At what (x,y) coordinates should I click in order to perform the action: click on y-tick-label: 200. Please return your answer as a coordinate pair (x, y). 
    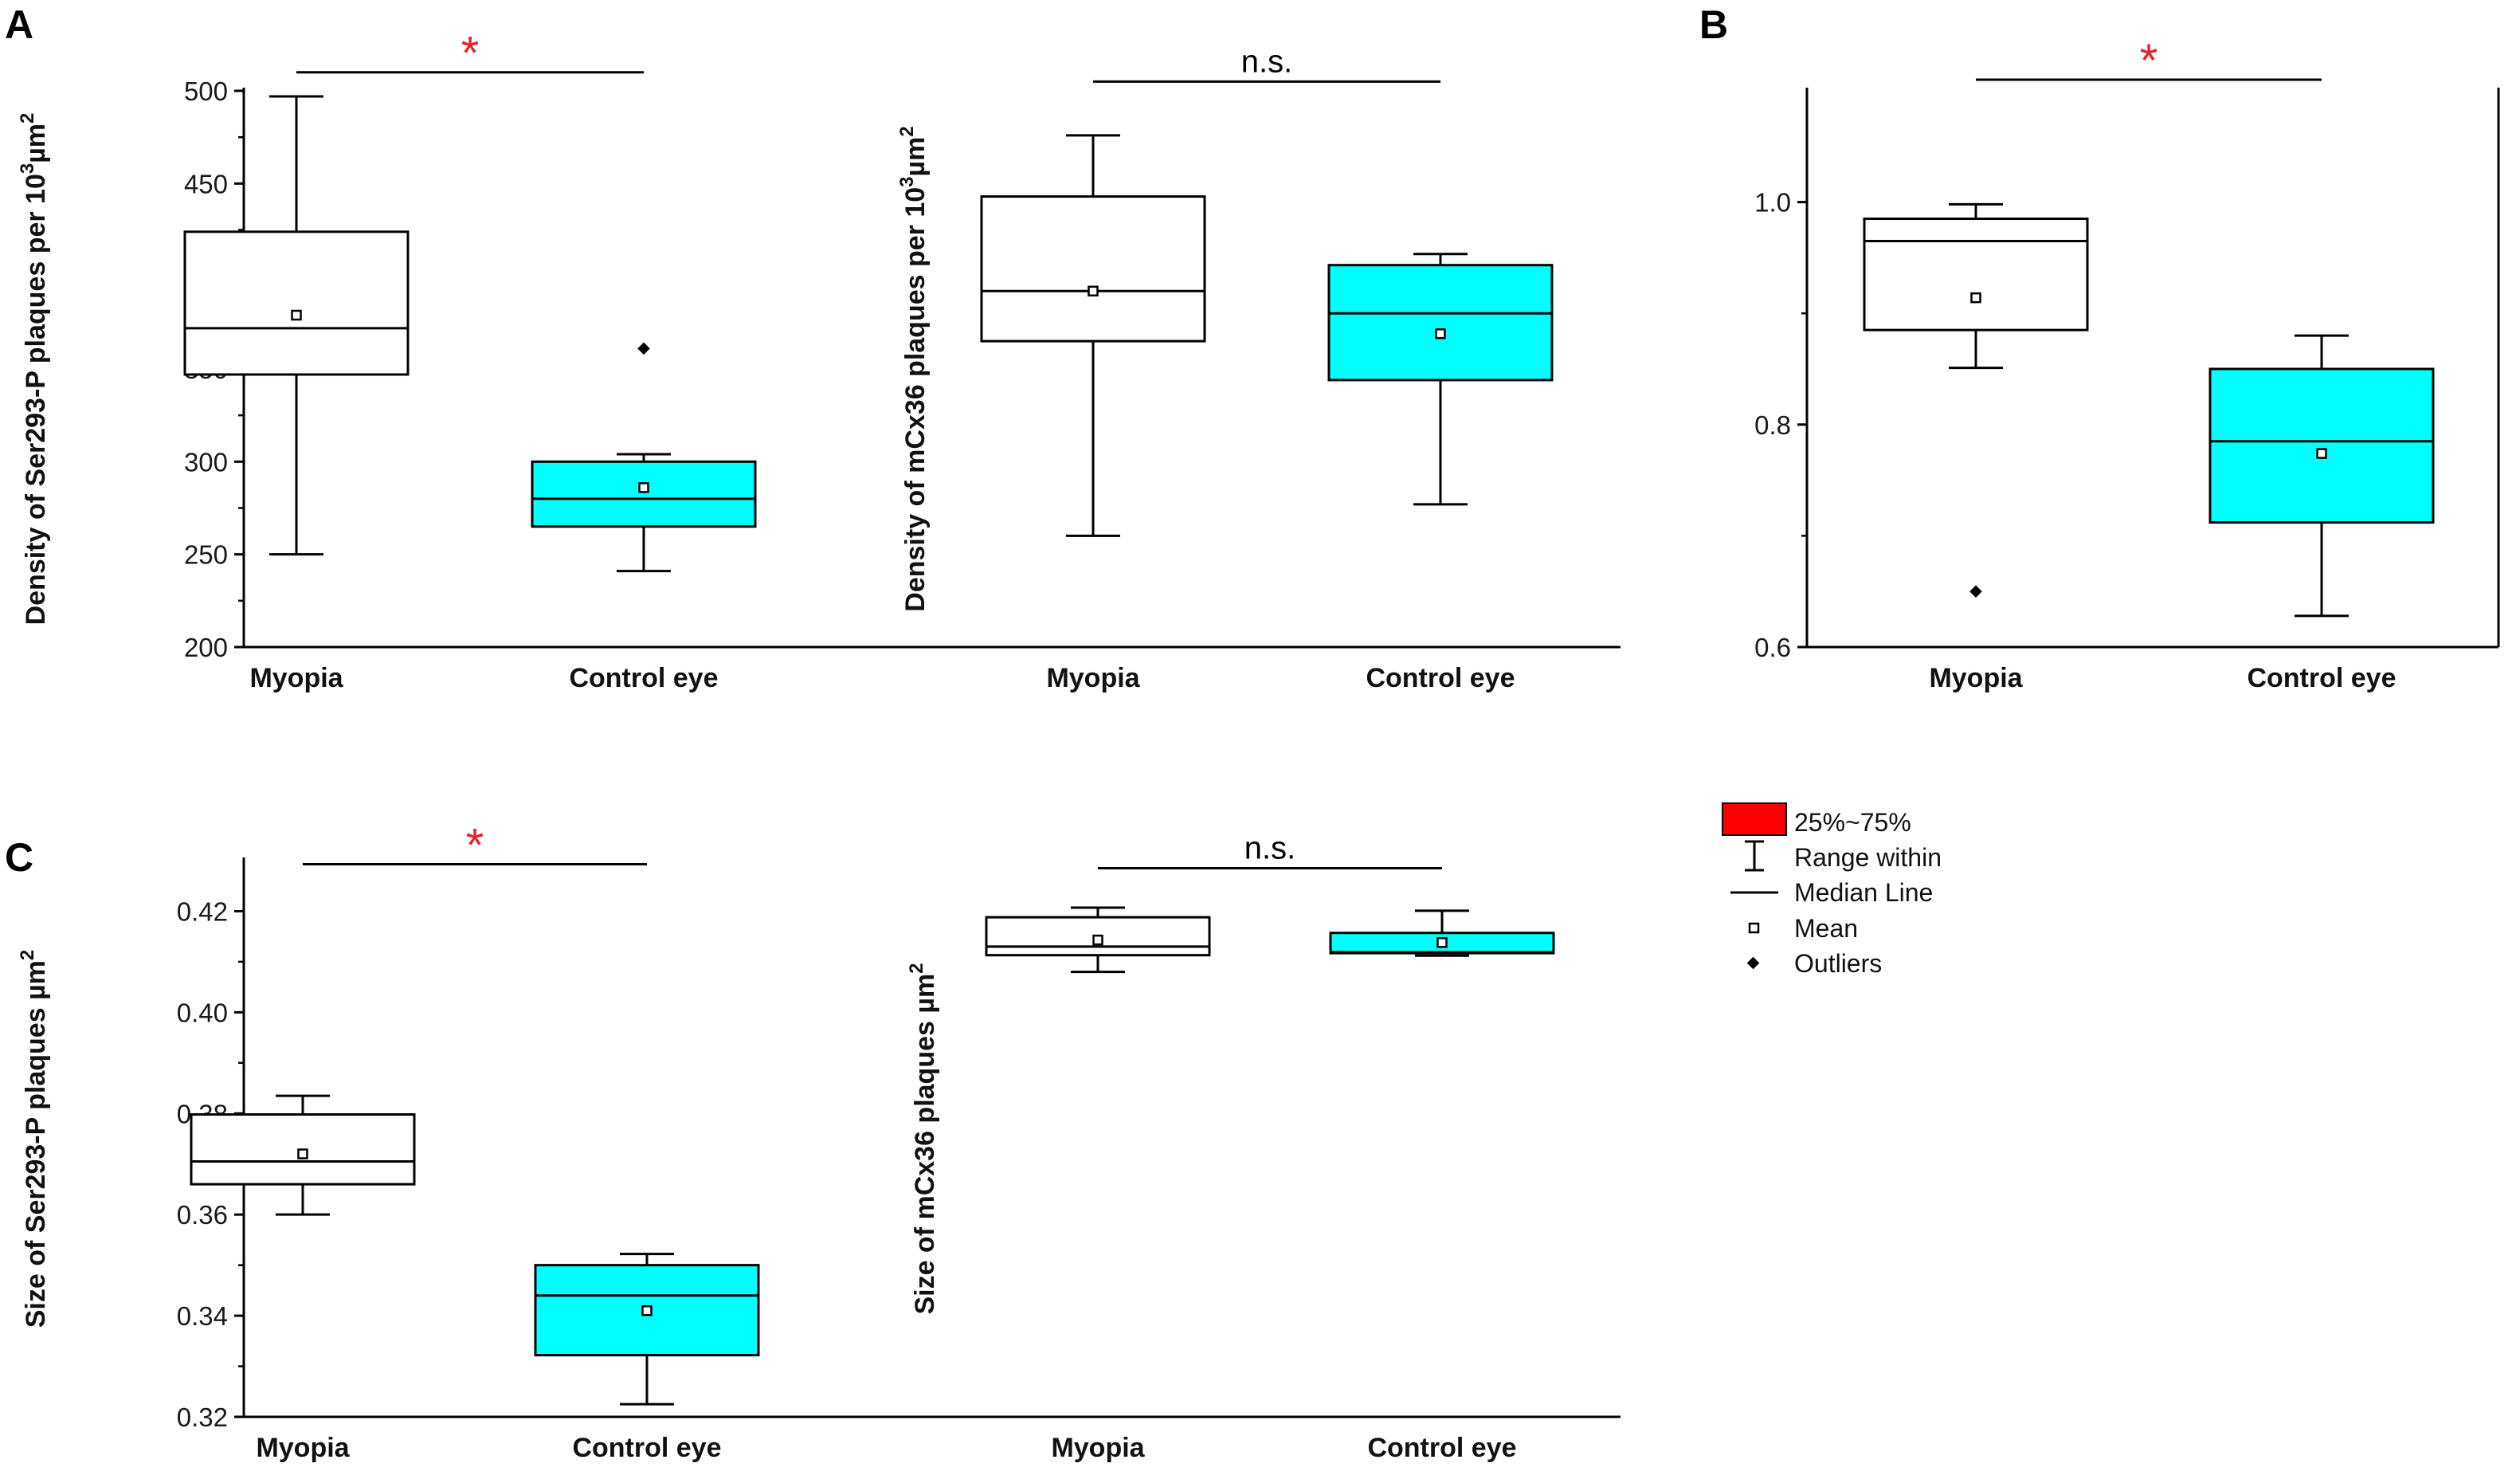
    Looking at the image, I should click on (206, 647).